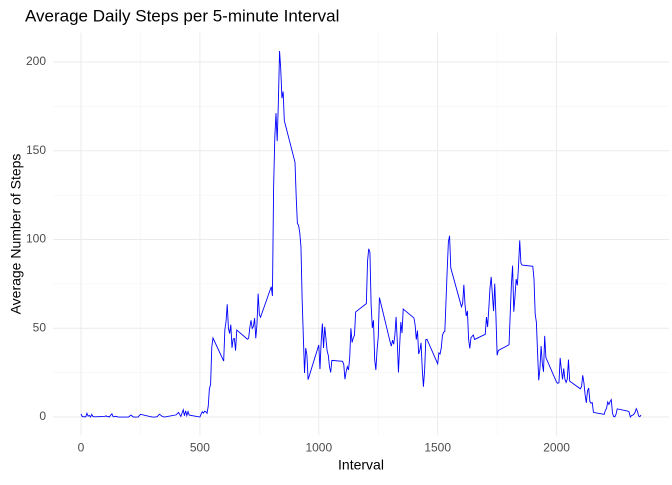 The height and width of the screenshot is (485, 672). Describe the element at coordinates (16, 234) in the screenshot. I see `y-axis-title: Average Number of Steps` at that location.